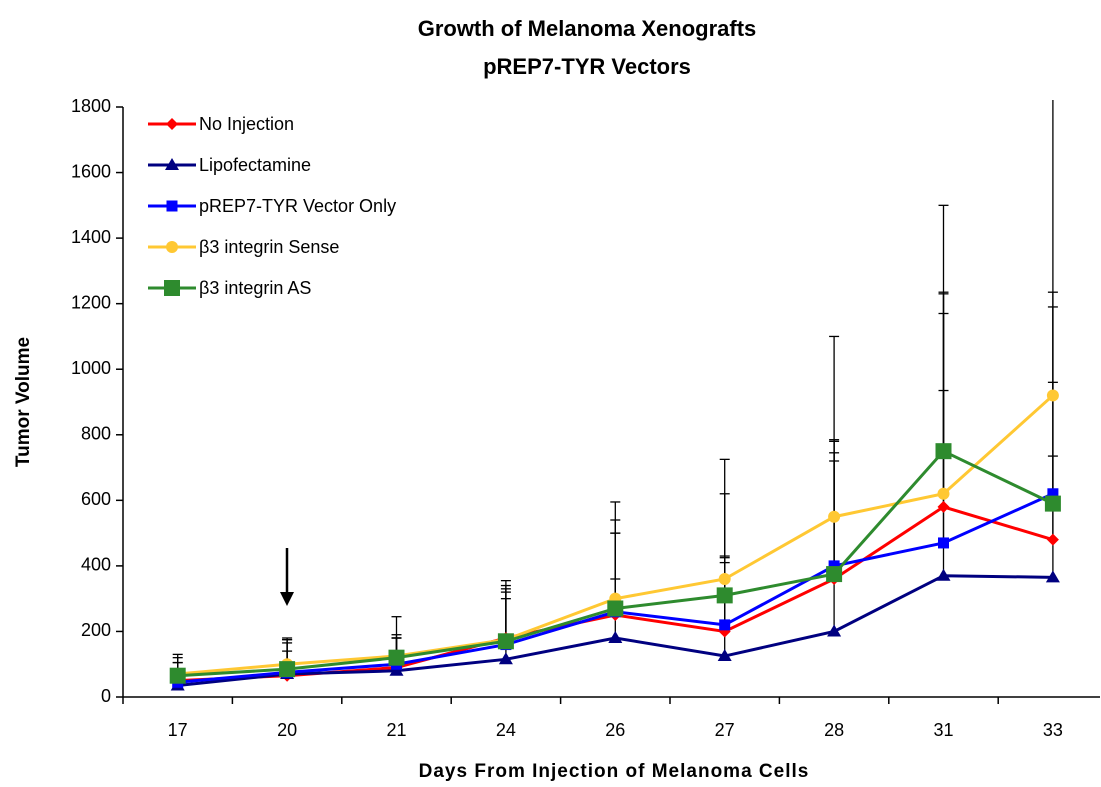 This screenshot has width=1101, height=787. Describe the element at coordinates (834, 730) in the screenshot. I see `x-tick-label: 28` at that location.